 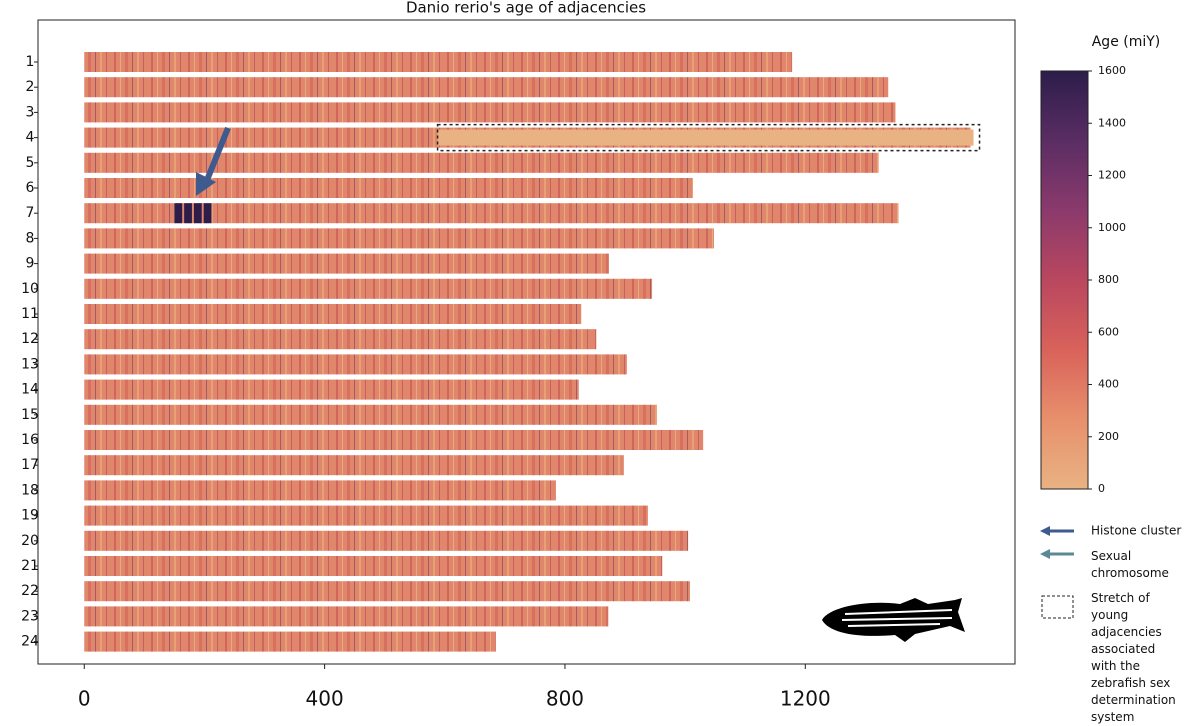 What do you see at coordinates (206, 184) in the screenshot?
I see `histone-arrowhead` at bounding box center [206, 184].